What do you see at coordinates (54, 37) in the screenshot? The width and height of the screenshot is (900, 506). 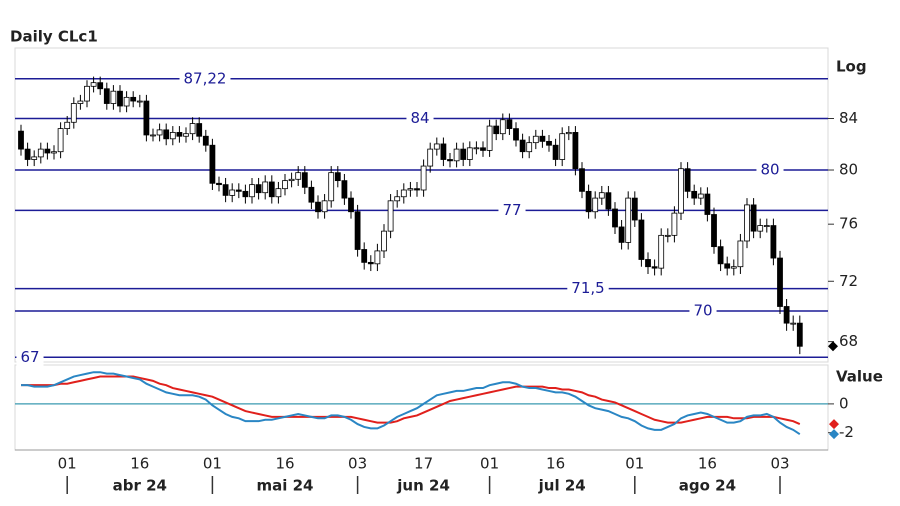 I see `chart-title: Daily CLc1` at bounding box center [54, 37].